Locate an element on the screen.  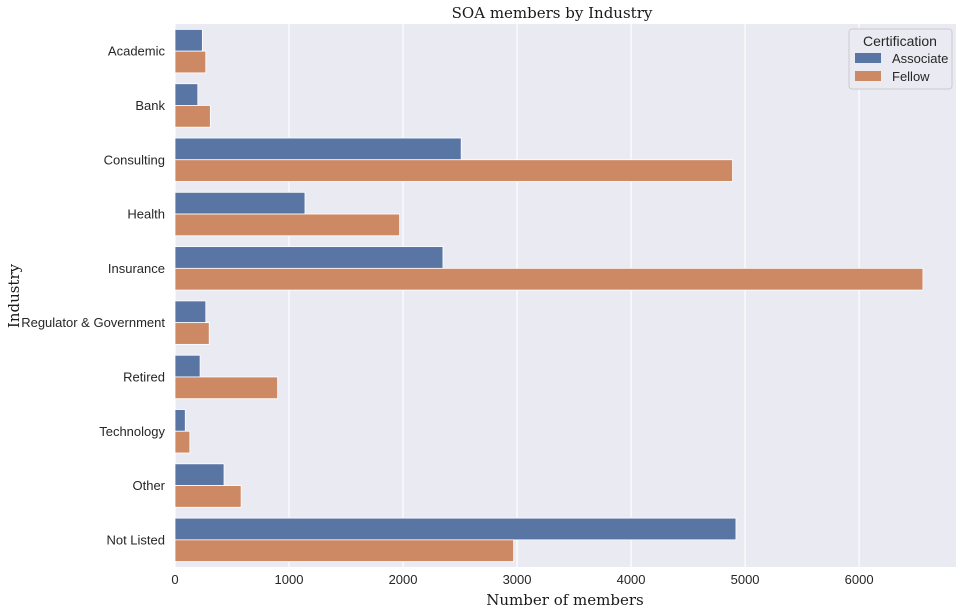
bar-regulator-government-fellow is located at coordinates (192, 333).